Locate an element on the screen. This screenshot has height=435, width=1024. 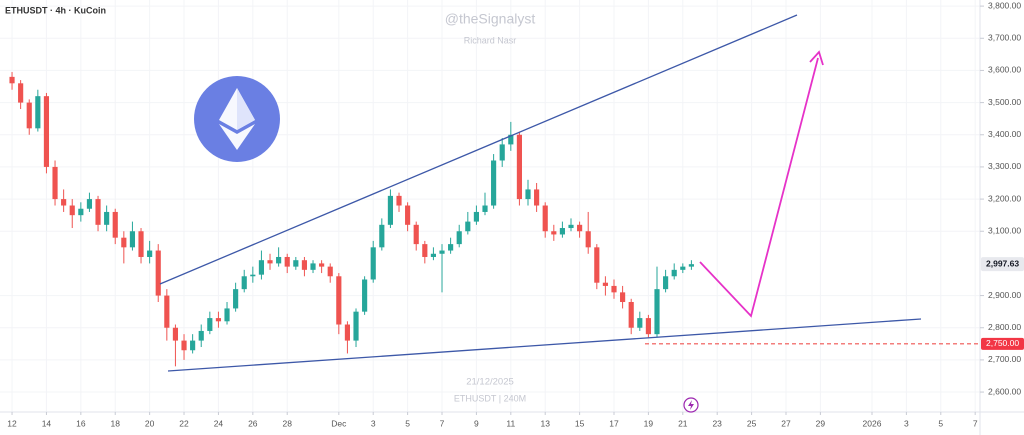
date-stamp: 21/12/2025 is located at coordinates (490, 382).